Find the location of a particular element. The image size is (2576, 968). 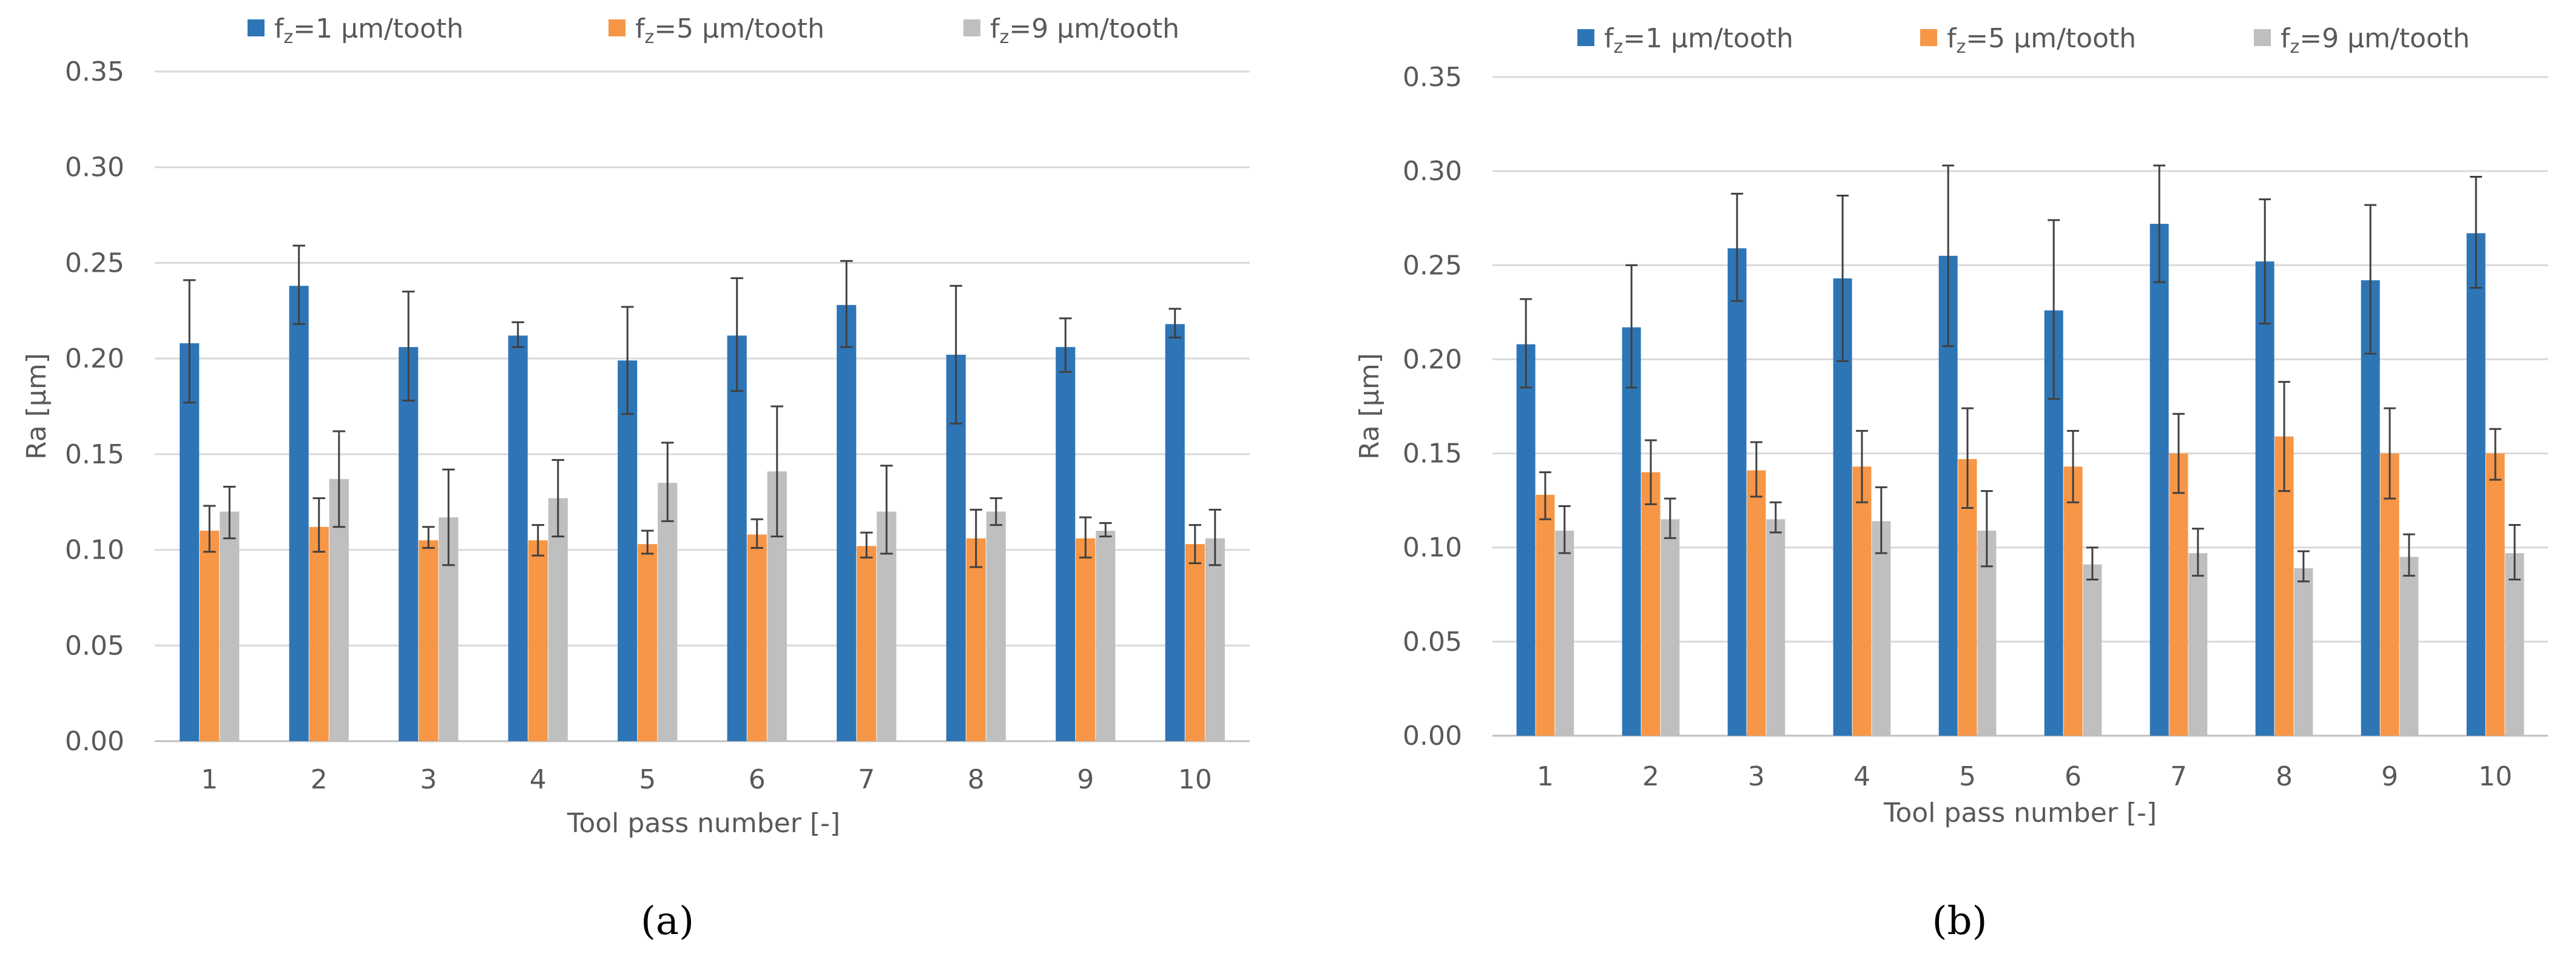

panel-label: (b) is located at coordinates (1960, 921).